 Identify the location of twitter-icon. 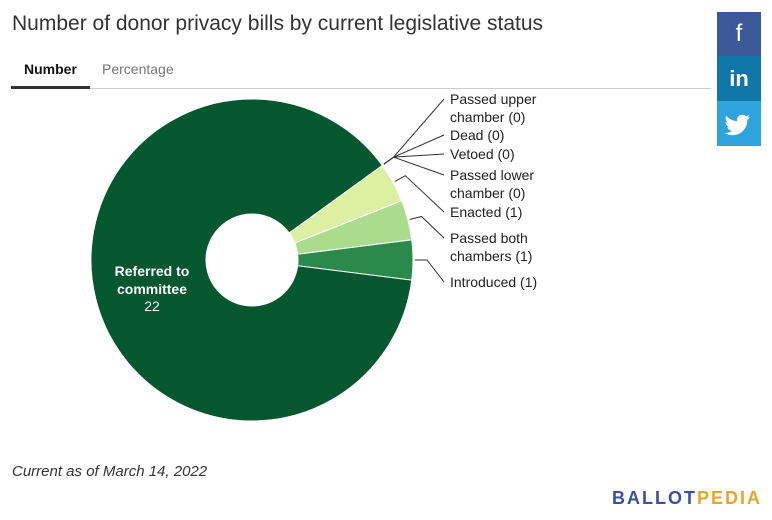
(737, 125).